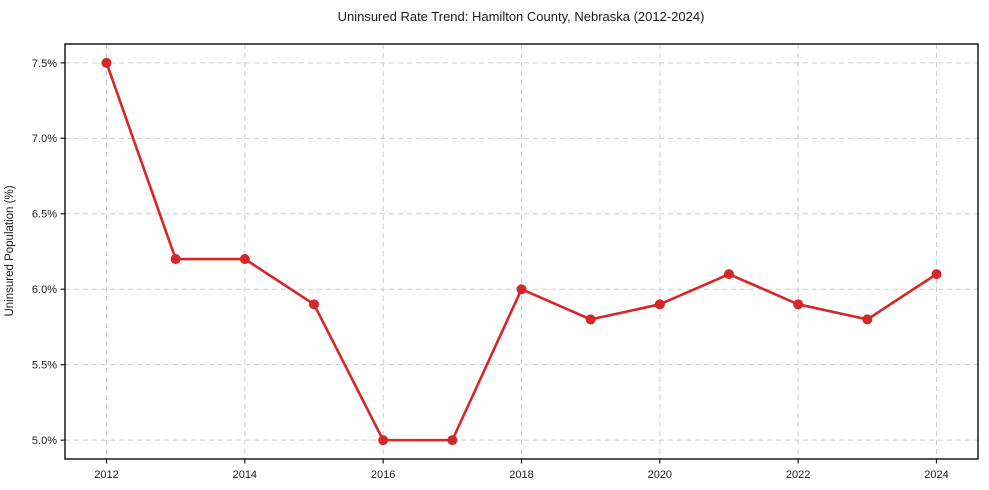 The width and height of the screenshot is (989, 490). I want to click on y-axis-label: Uninsured Population (%), so click(10, 250).